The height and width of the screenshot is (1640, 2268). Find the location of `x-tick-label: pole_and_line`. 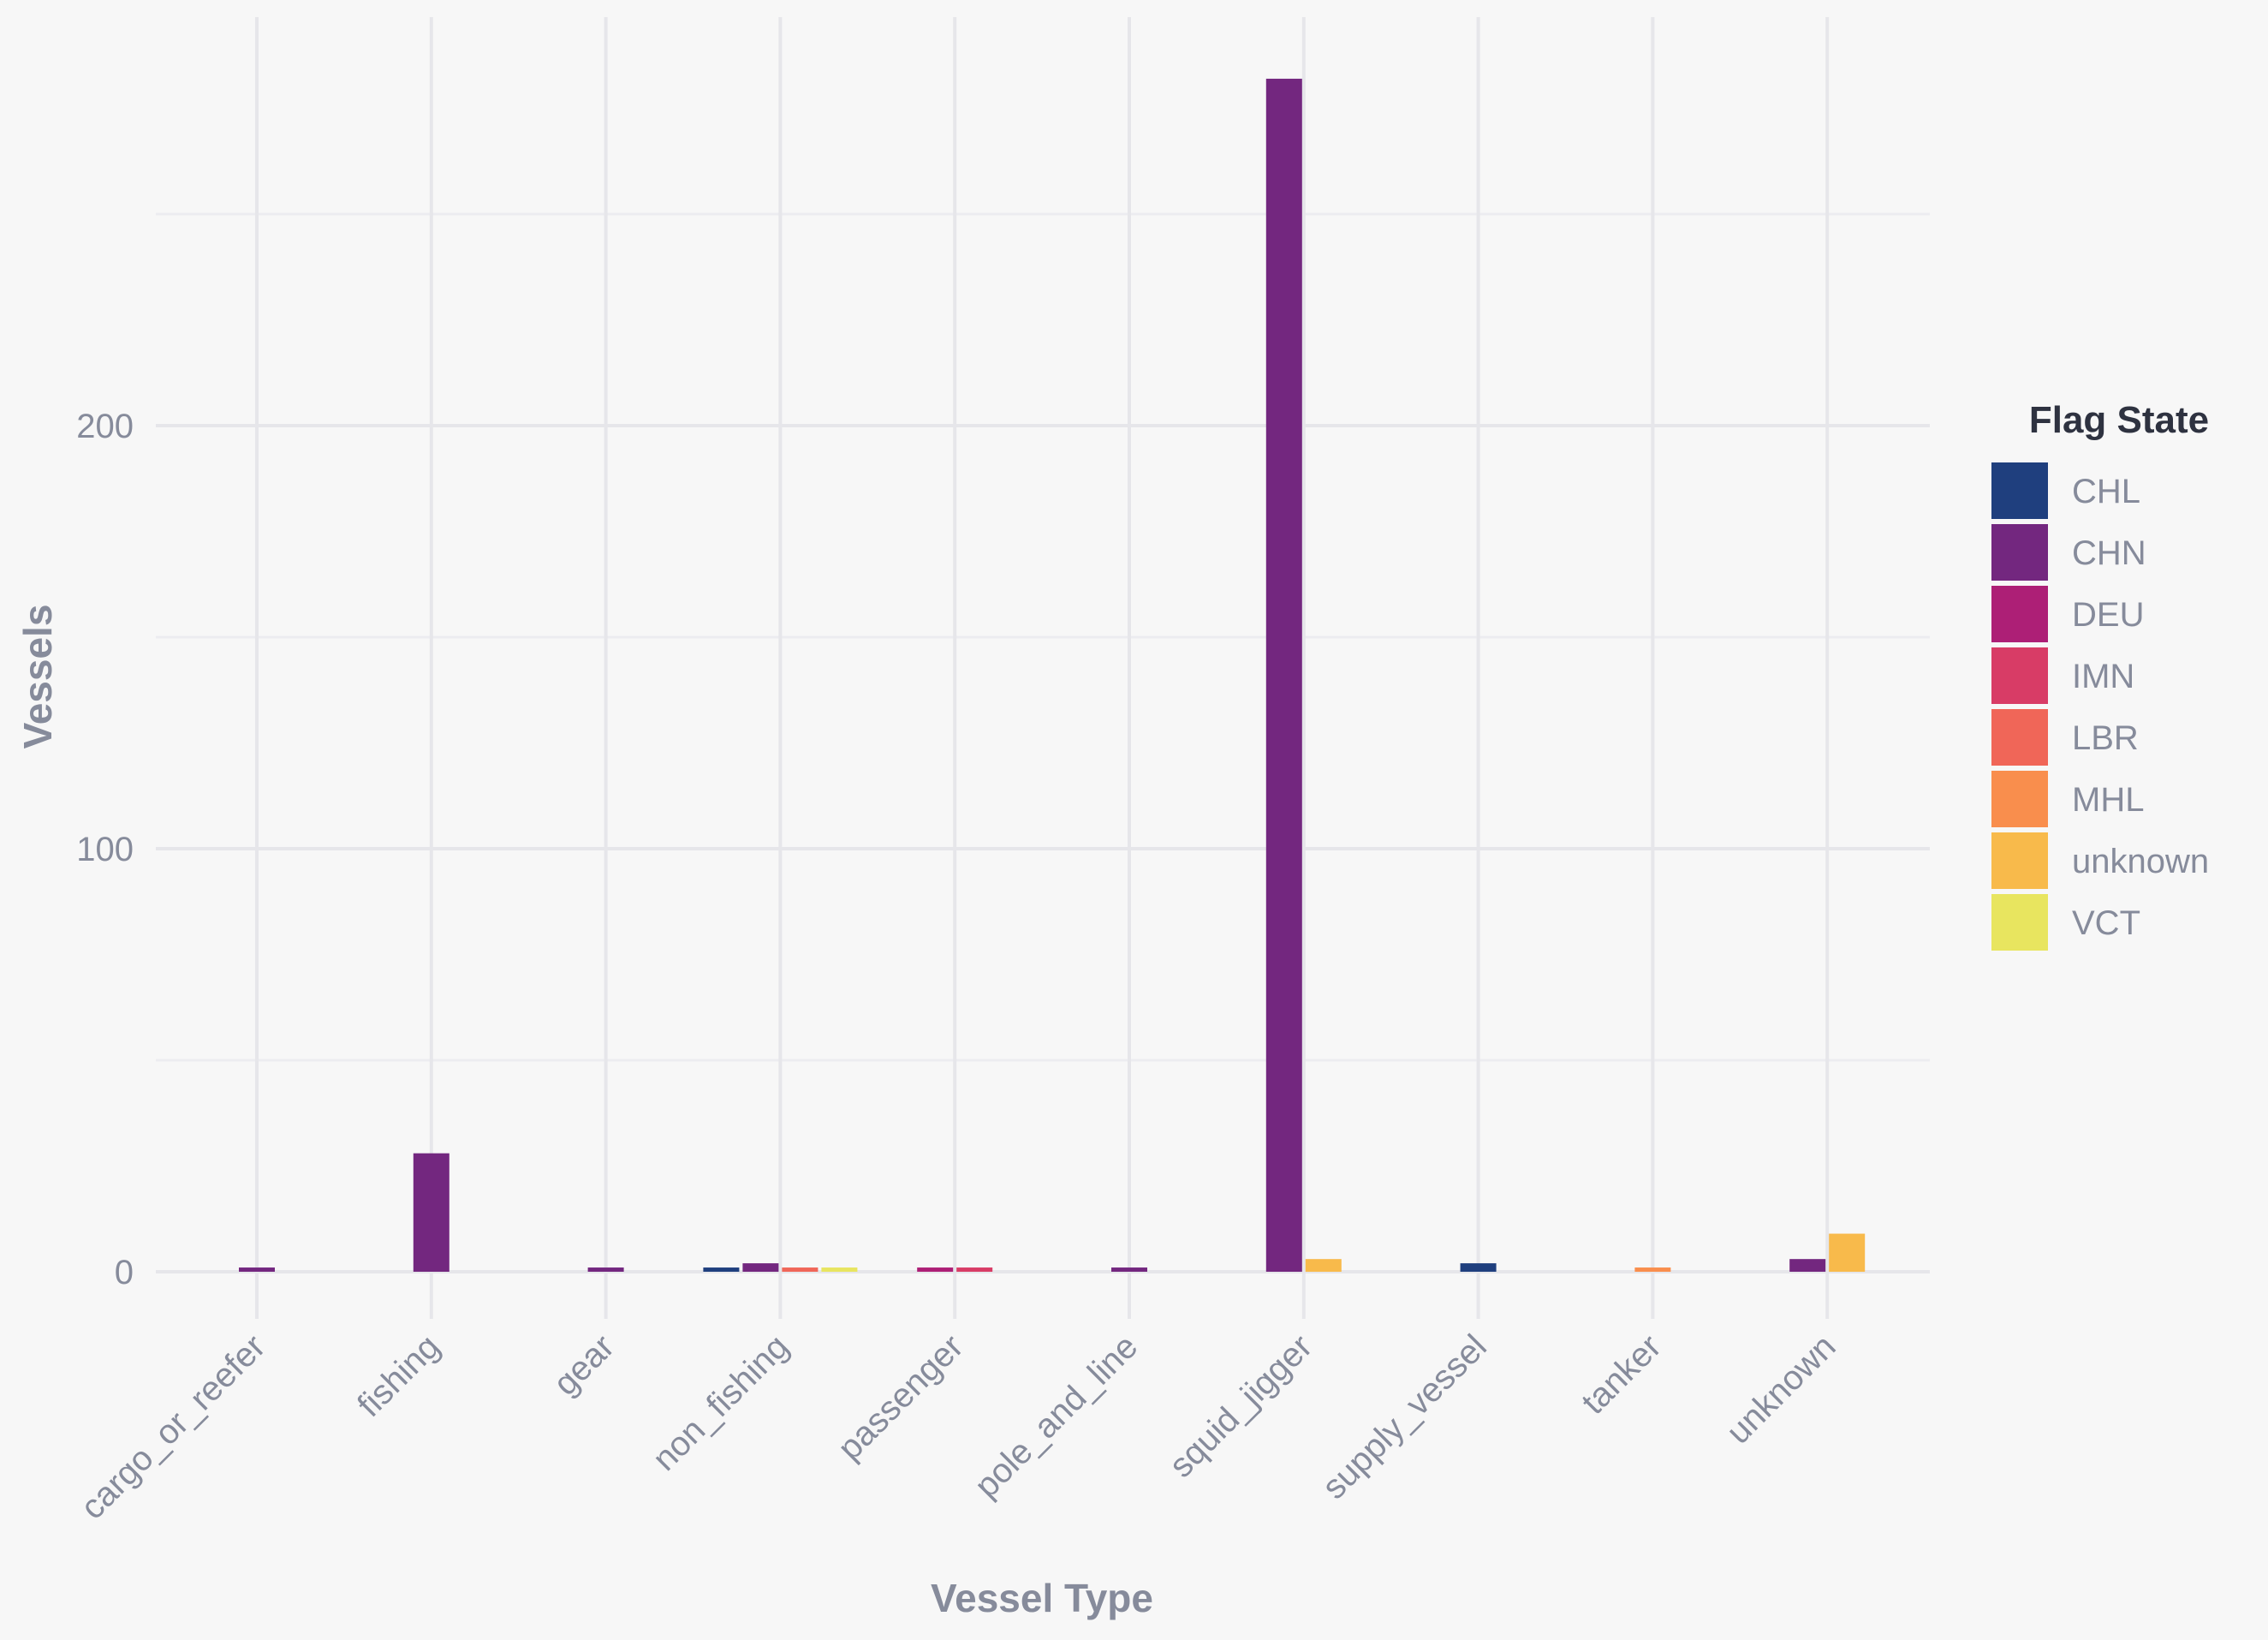

x-tick-label: pole_and_line is located at coordinates (1056, 1416).